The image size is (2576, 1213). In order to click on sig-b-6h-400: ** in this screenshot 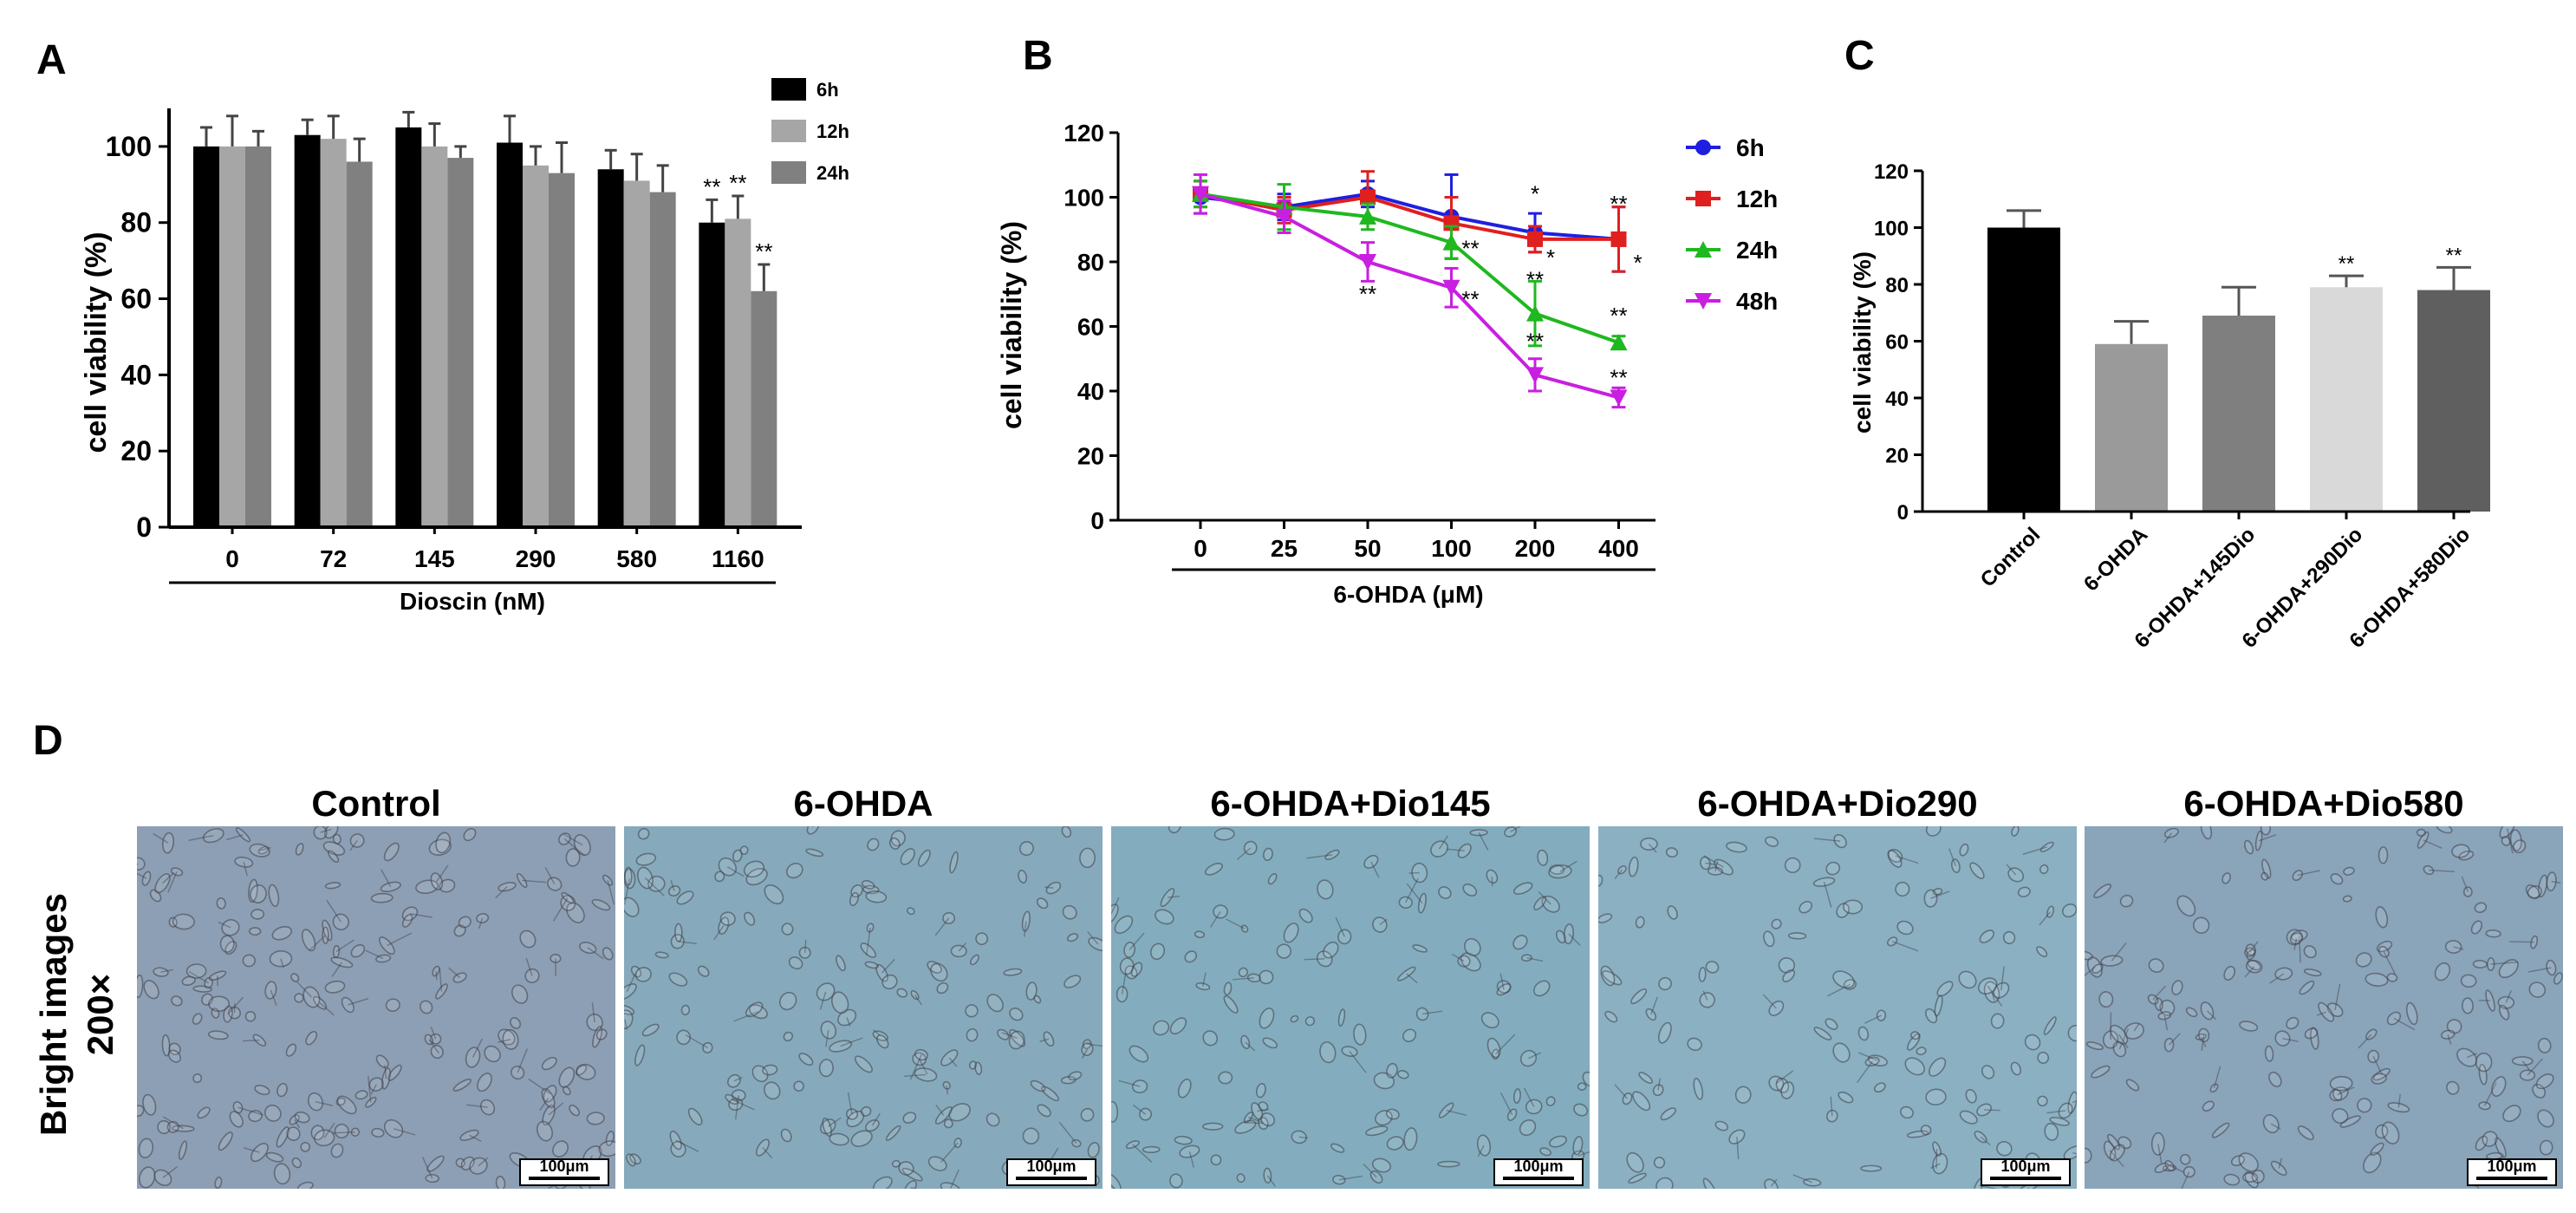, I will do `click(1618, 204)`.